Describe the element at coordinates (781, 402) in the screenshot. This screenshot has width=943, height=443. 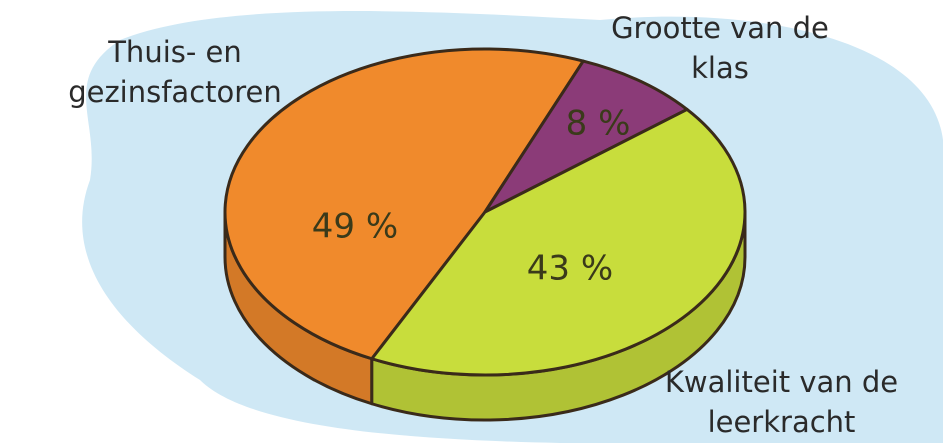
I see `category-label: Kwaliteit van de leerkracht` at that location.